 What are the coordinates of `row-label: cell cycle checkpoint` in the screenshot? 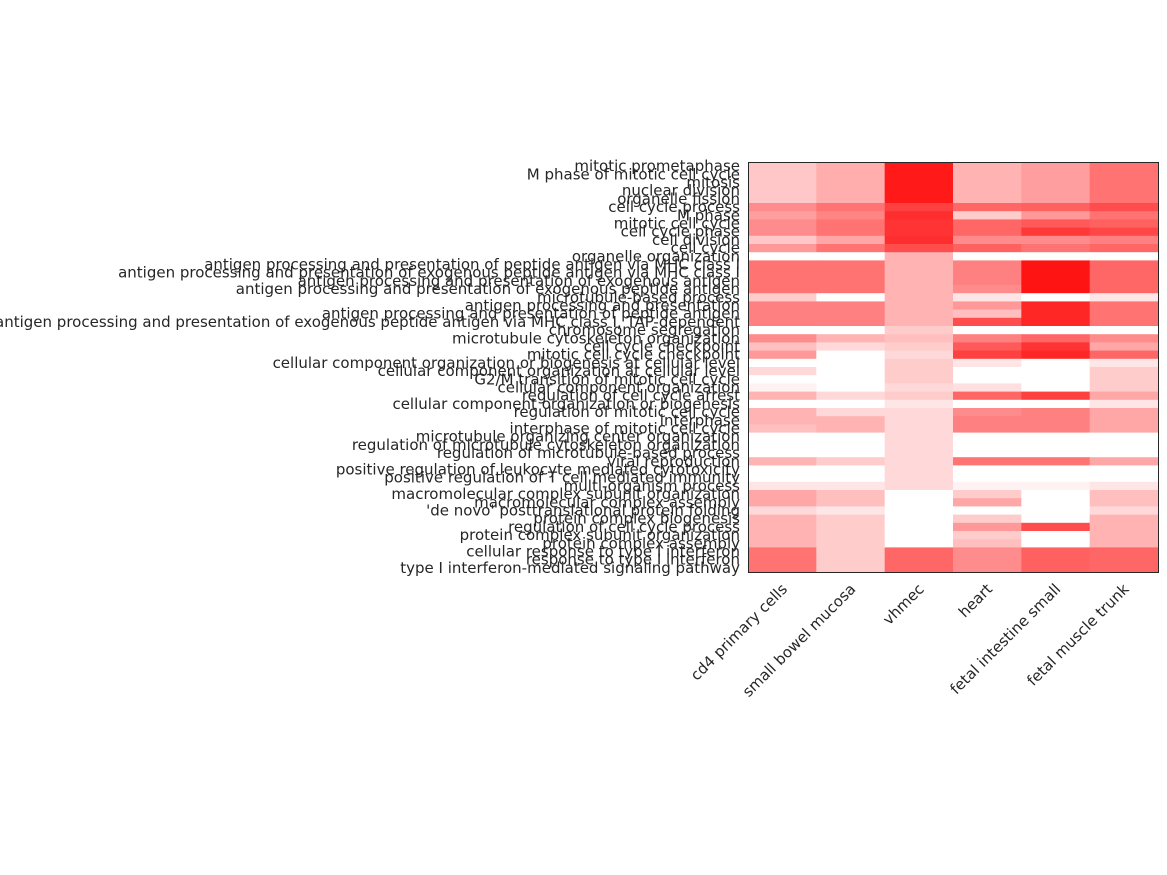 It's located at (662, 347).